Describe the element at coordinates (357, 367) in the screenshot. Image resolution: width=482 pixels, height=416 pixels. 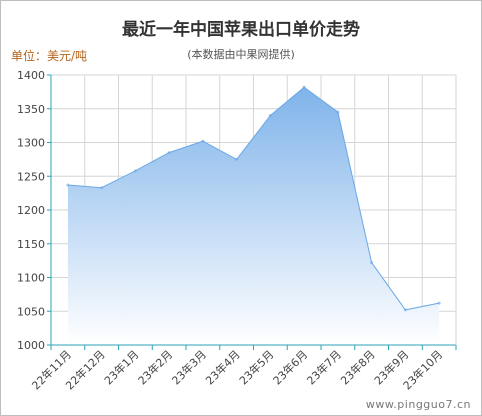
I see `x-tick-label: 23年8月` at that location.